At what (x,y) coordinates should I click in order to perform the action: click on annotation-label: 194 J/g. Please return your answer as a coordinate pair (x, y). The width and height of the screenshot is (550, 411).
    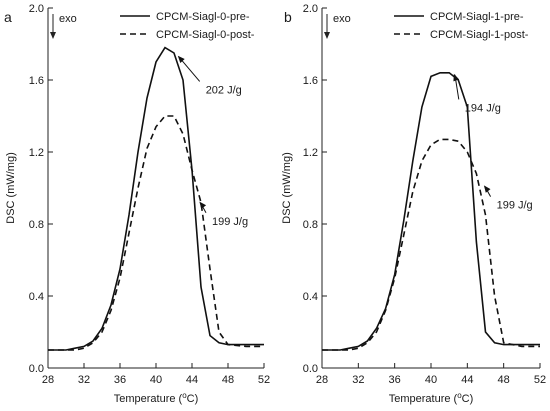
    Looking at the image, I should click on (483, 108).